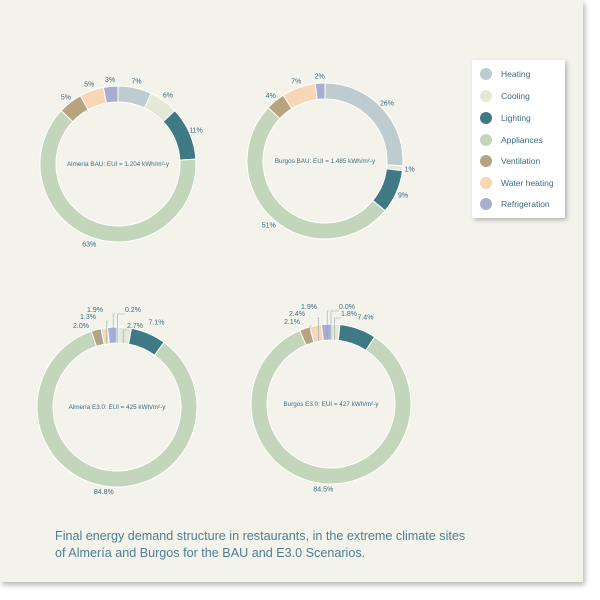  I want to click on data-label: 1.8%, so click(349, 314).